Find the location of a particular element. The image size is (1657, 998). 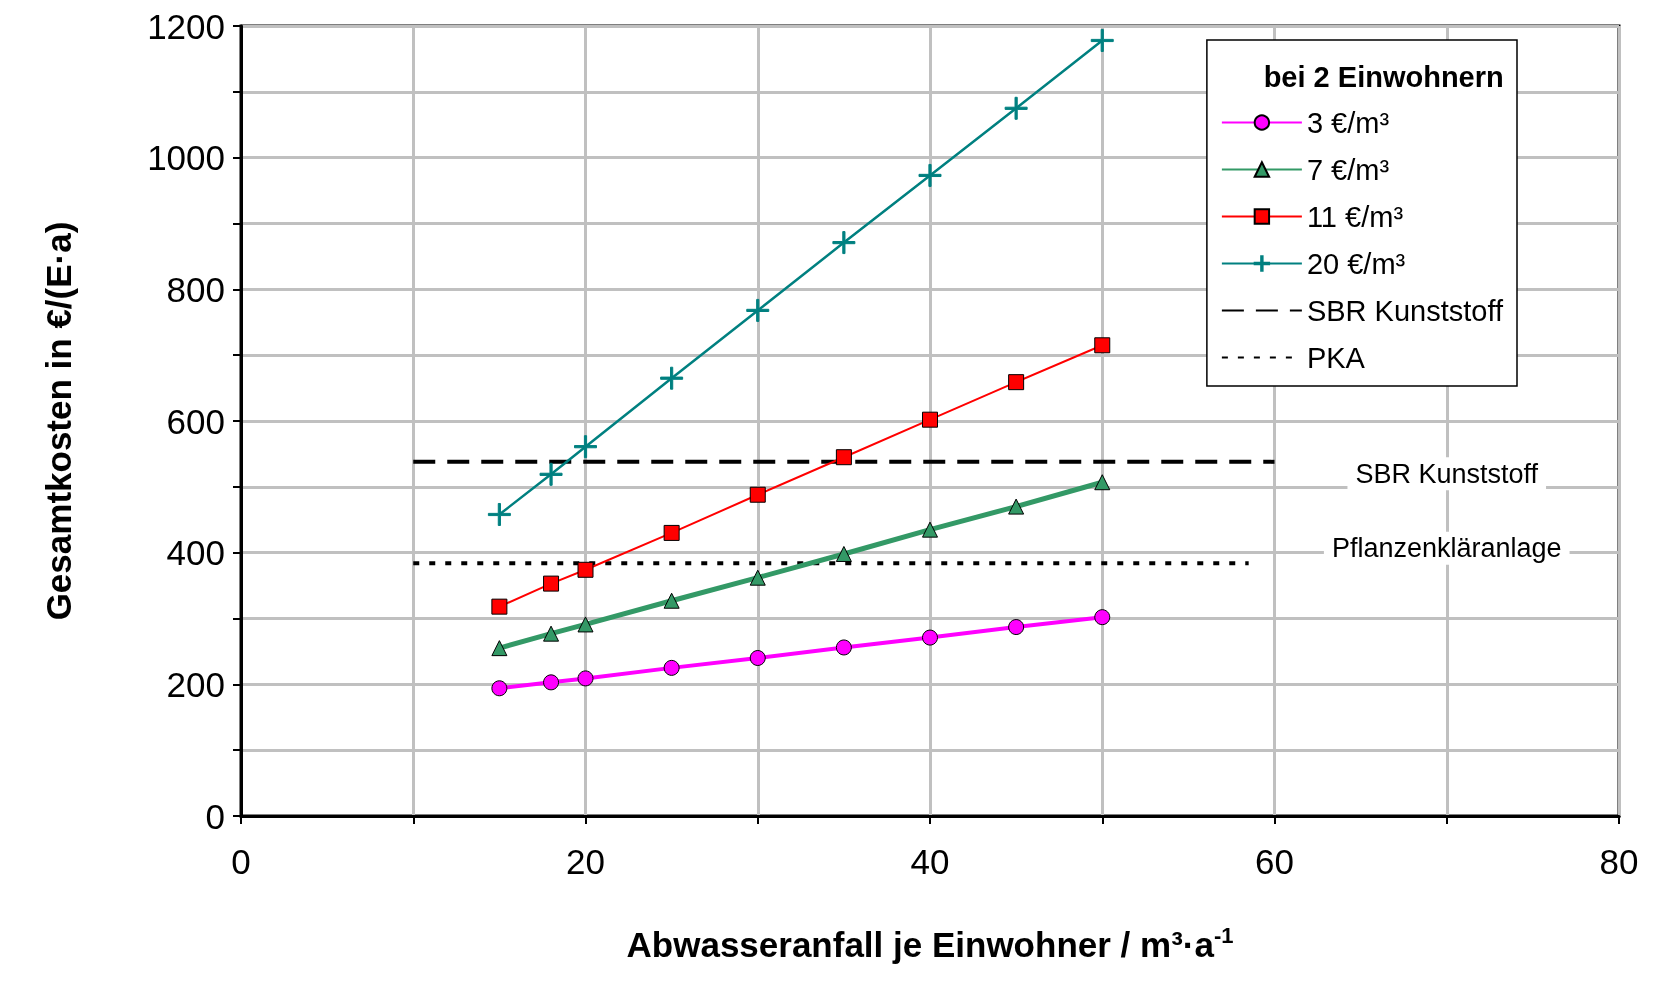

y-tick-label: 1200 is located at coordinates (186, 26).